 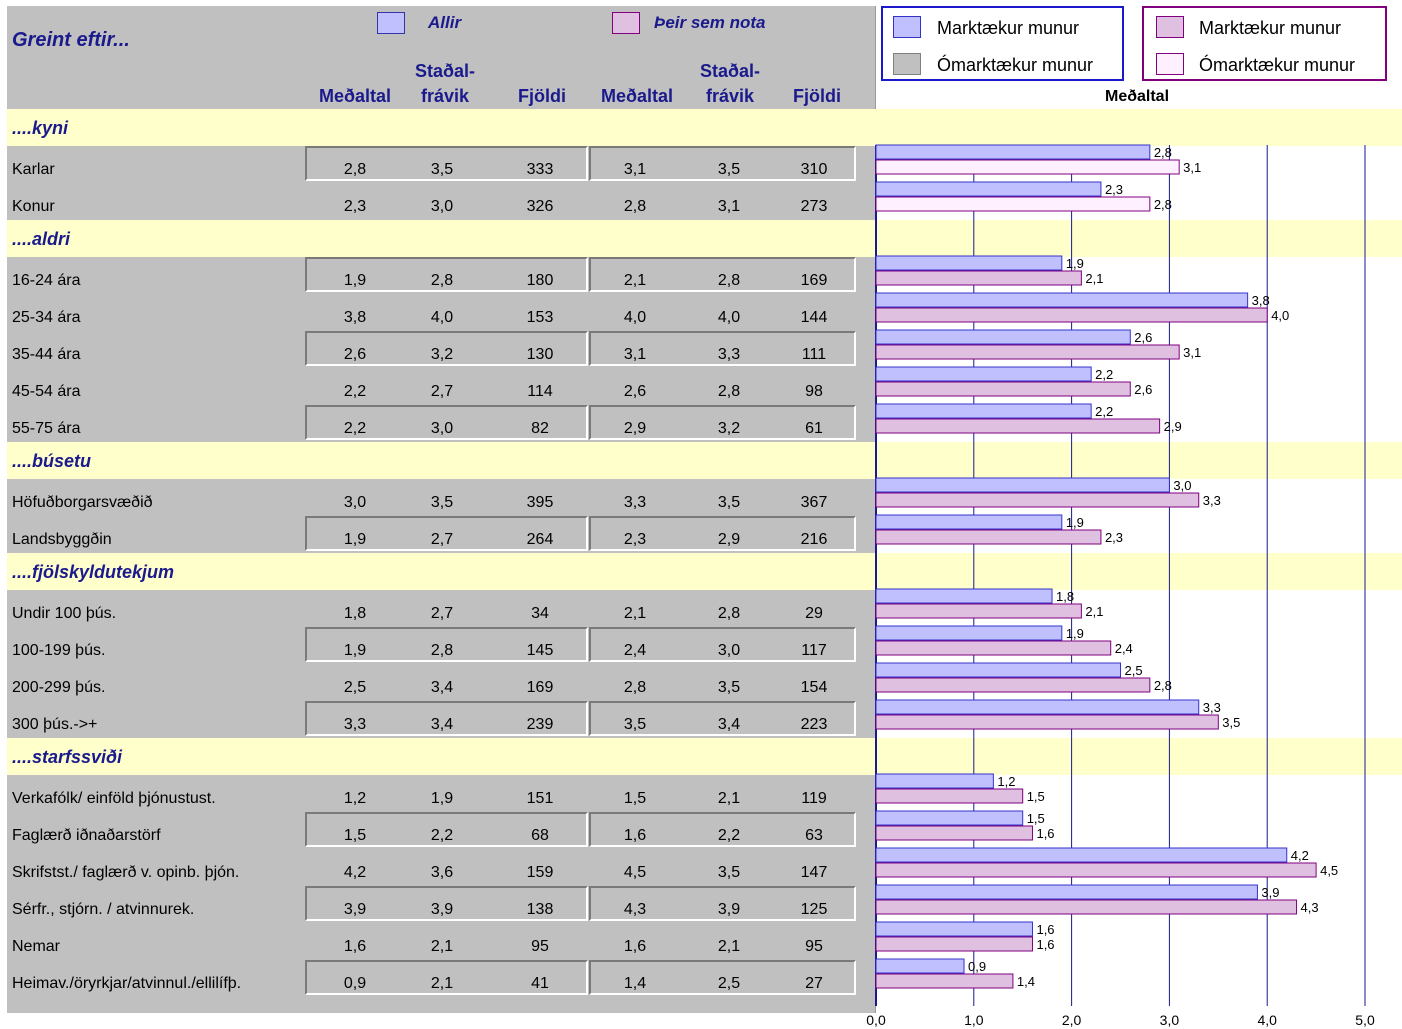 I want to click on row-label: 45-54 ára, so click(x=46, y=391).